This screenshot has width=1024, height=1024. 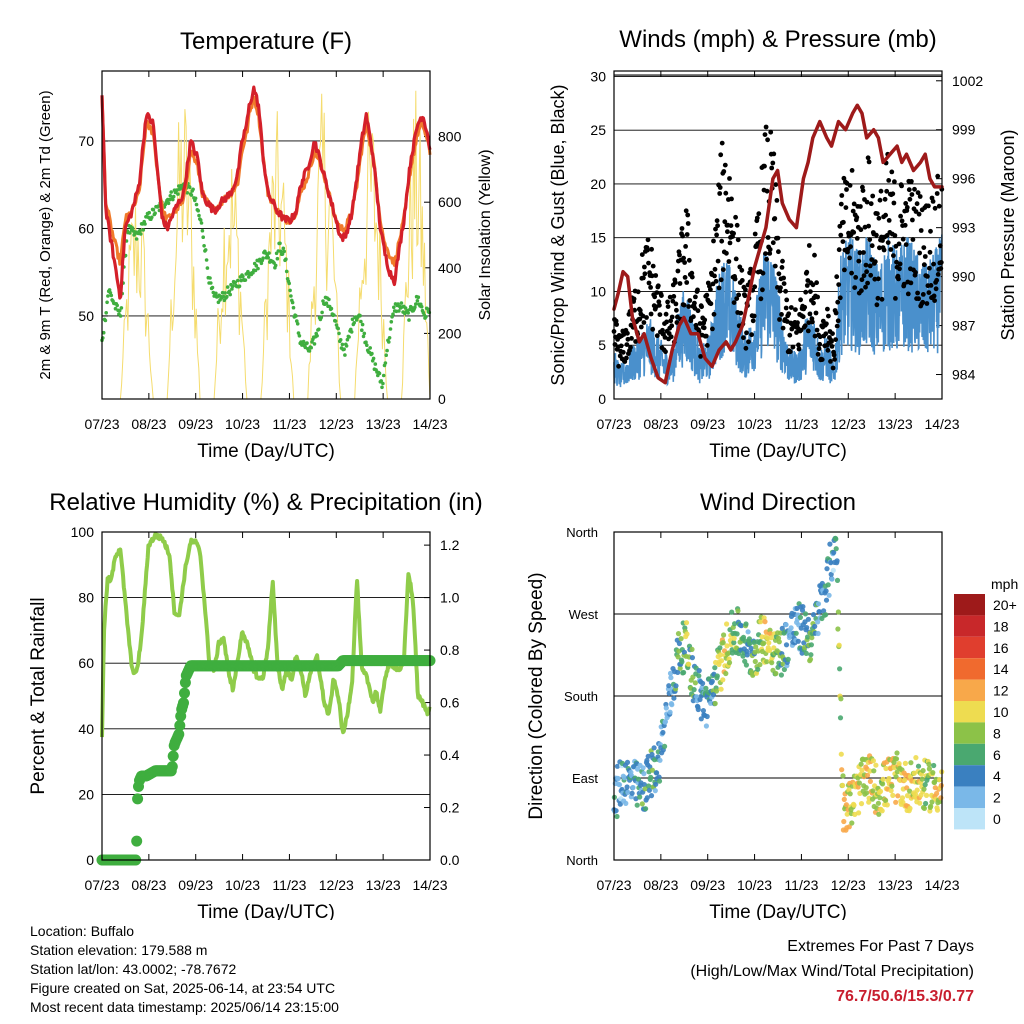 I want to click on x-tick-label: 10/23, so click(x=754, y=424).